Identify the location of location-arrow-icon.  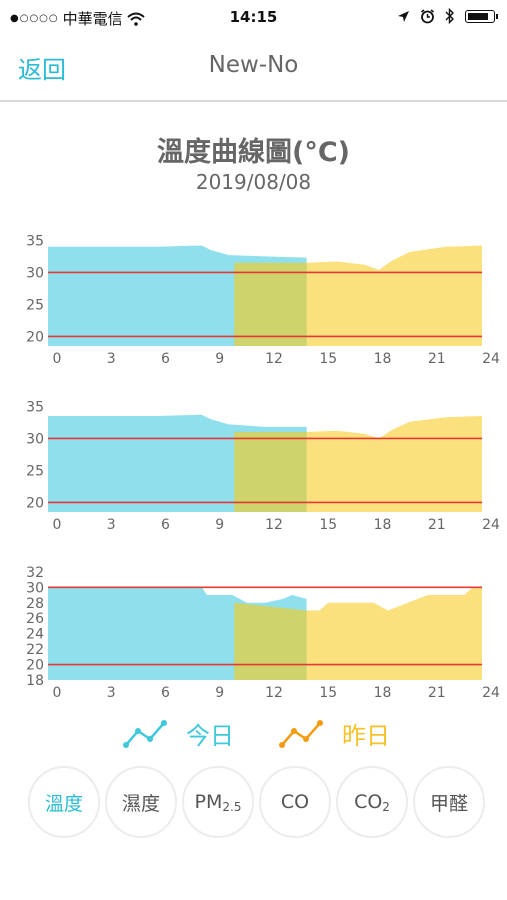
(403, 16).